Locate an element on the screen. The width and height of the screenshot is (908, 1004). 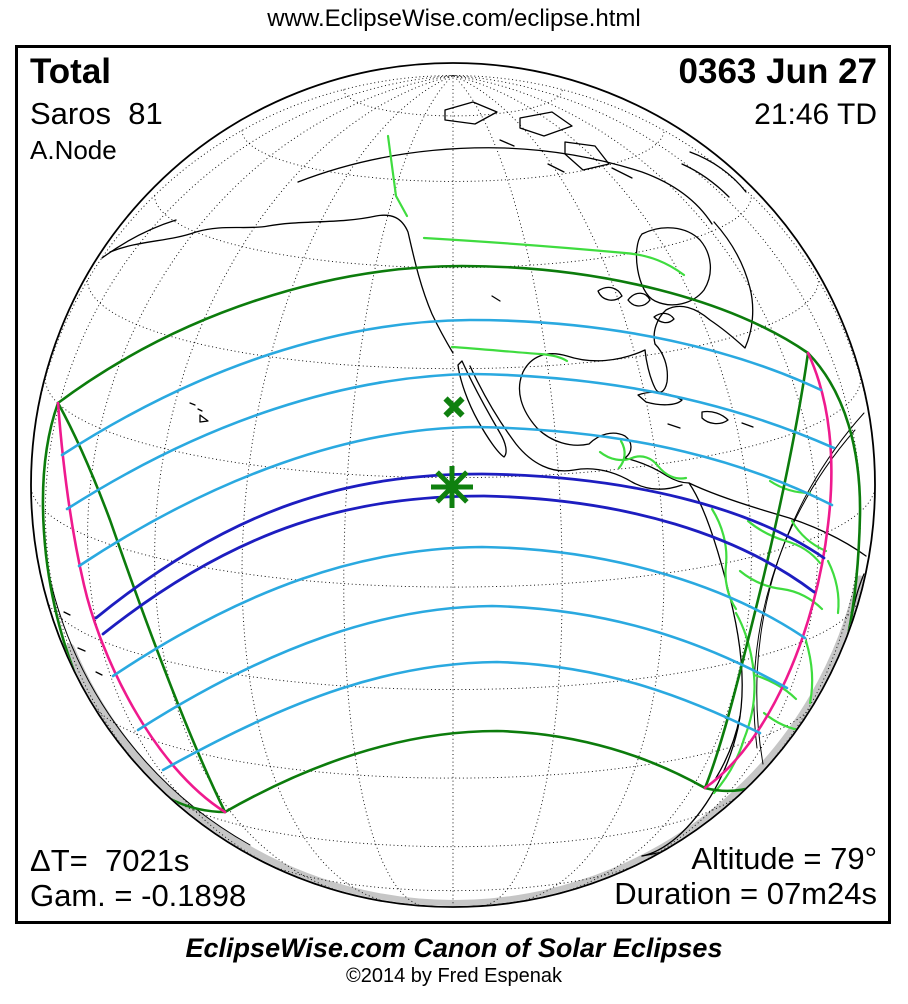
duration-label: Duration = 07m24s is located at coordinates (745, 893).